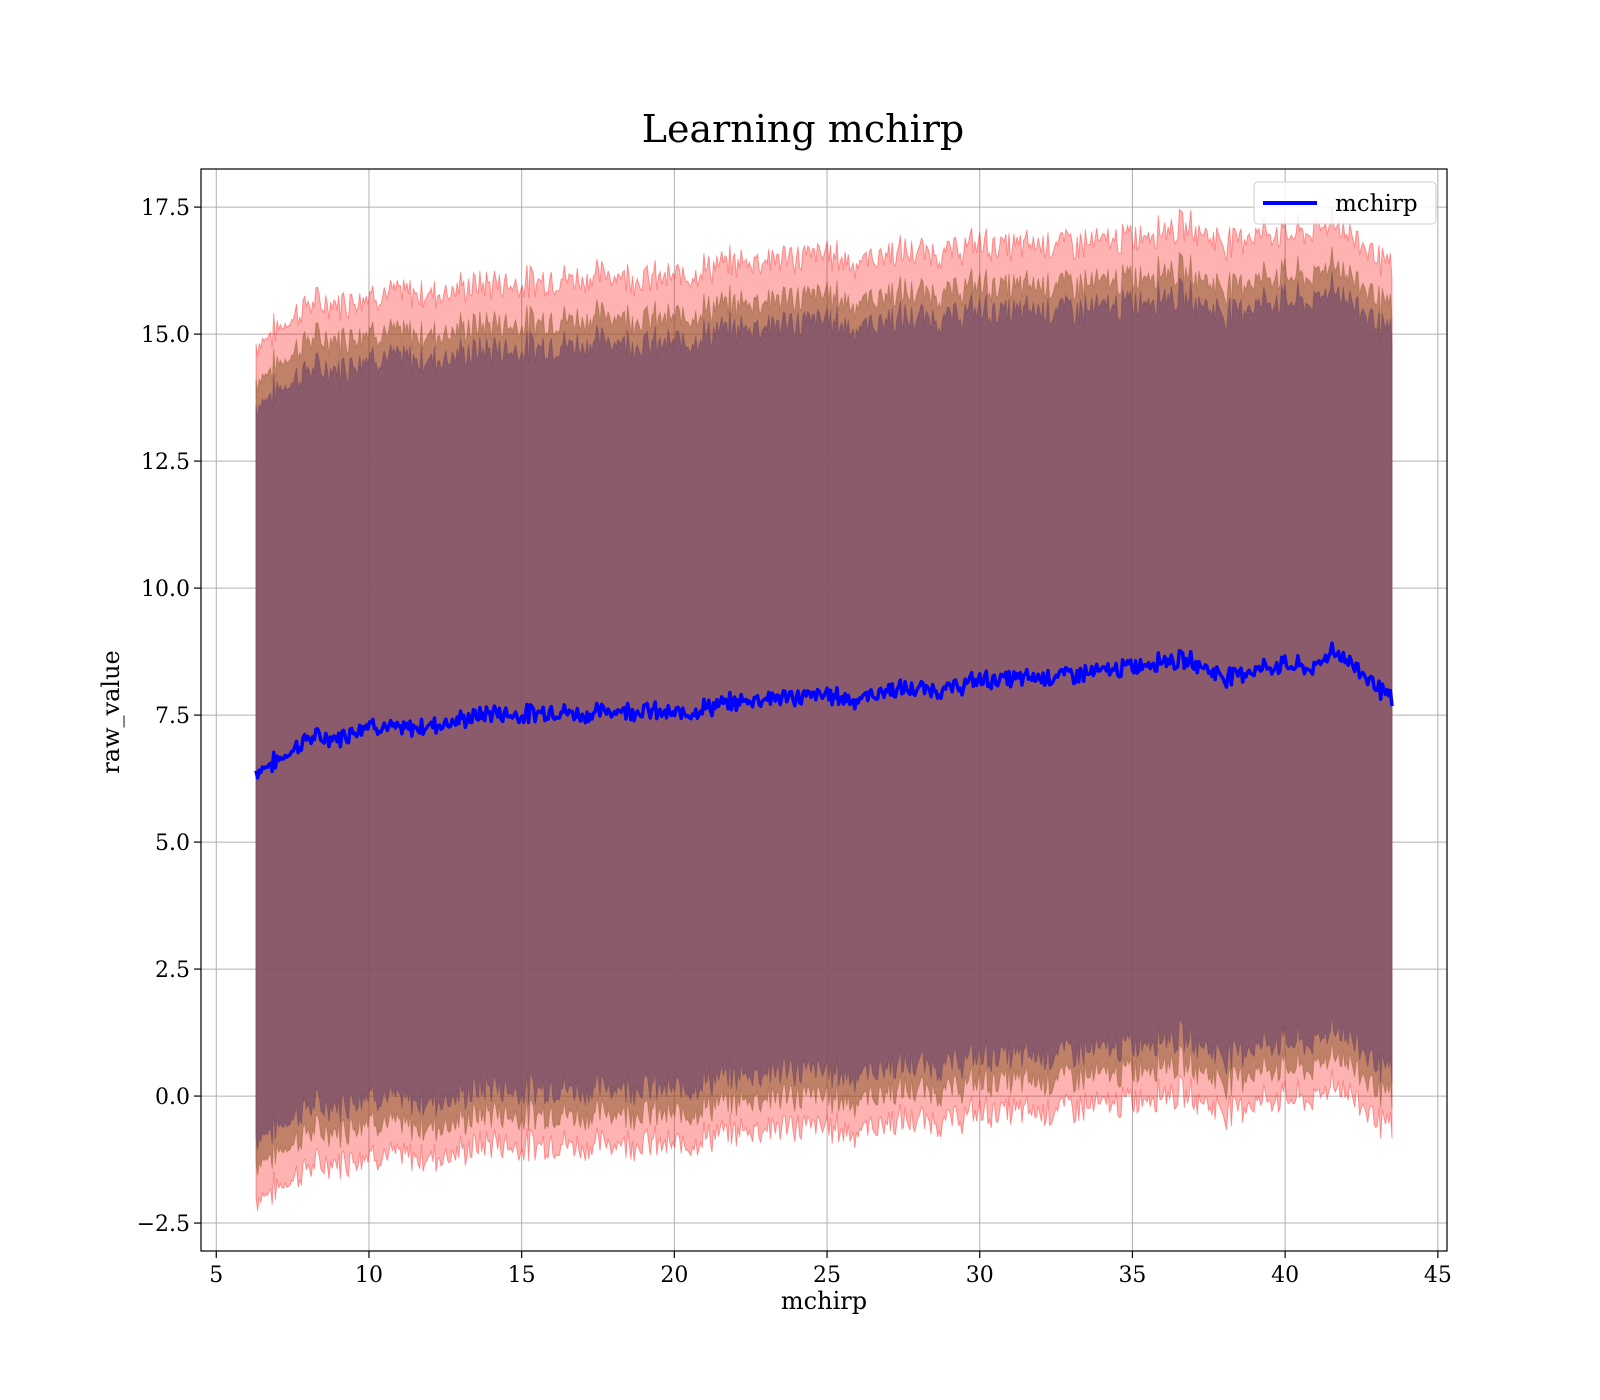  Describe the element at coordinates (172, 843) in the screenshot. I see `y-tick-label-3: 5.0` at that location.